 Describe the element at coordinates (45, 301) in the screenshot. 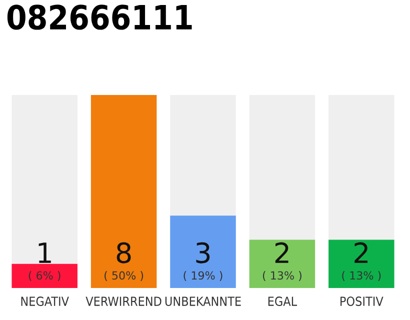

I see `x-tick-label: NEGATIV` at that location.